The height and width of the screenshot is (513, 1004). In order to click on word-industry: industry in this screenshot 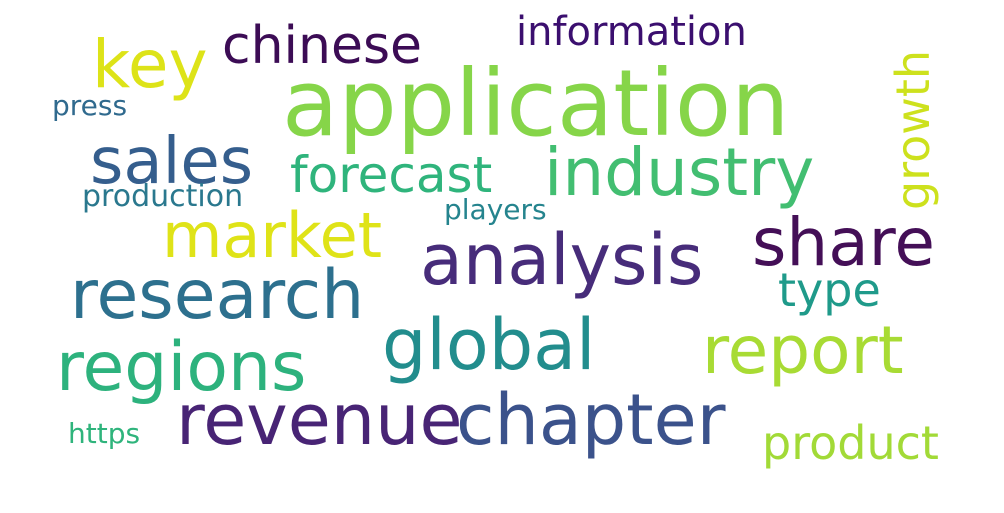, I will do `click(679, 172)`.